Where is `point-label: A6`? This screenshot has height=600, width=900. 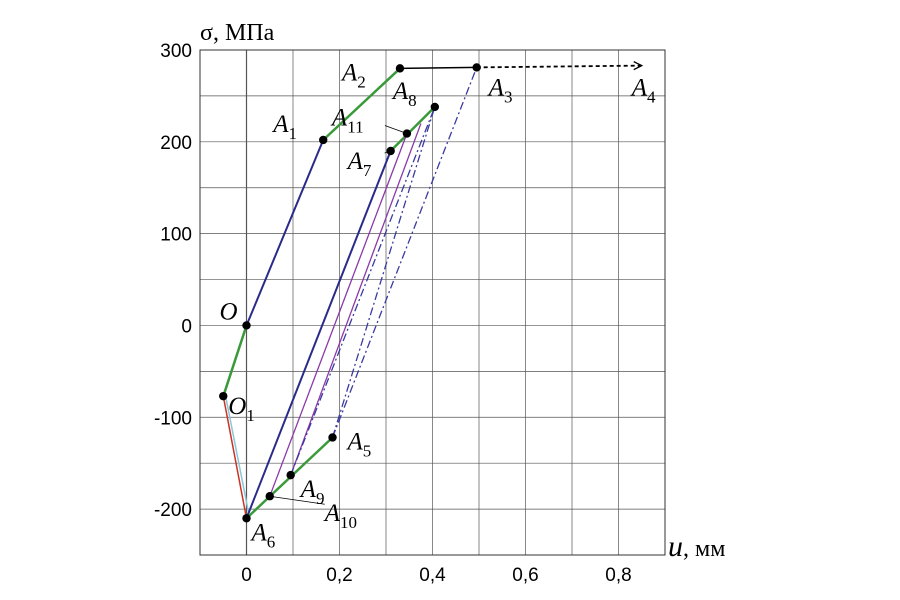
point-label: A6 is located at coordinates (263, 535).